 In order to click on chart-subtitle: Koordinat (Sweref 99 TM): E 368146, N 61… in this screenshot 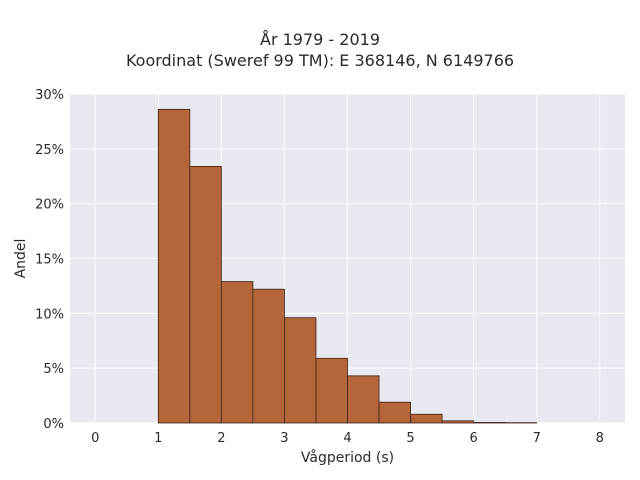, I will do `click(320, 60)`.